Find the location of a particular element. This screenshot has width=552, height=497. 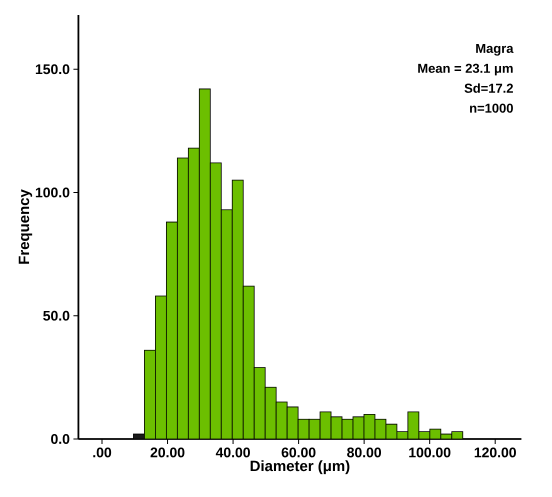

y-tick-label: 150.0 is located at coordinates (53, 69).